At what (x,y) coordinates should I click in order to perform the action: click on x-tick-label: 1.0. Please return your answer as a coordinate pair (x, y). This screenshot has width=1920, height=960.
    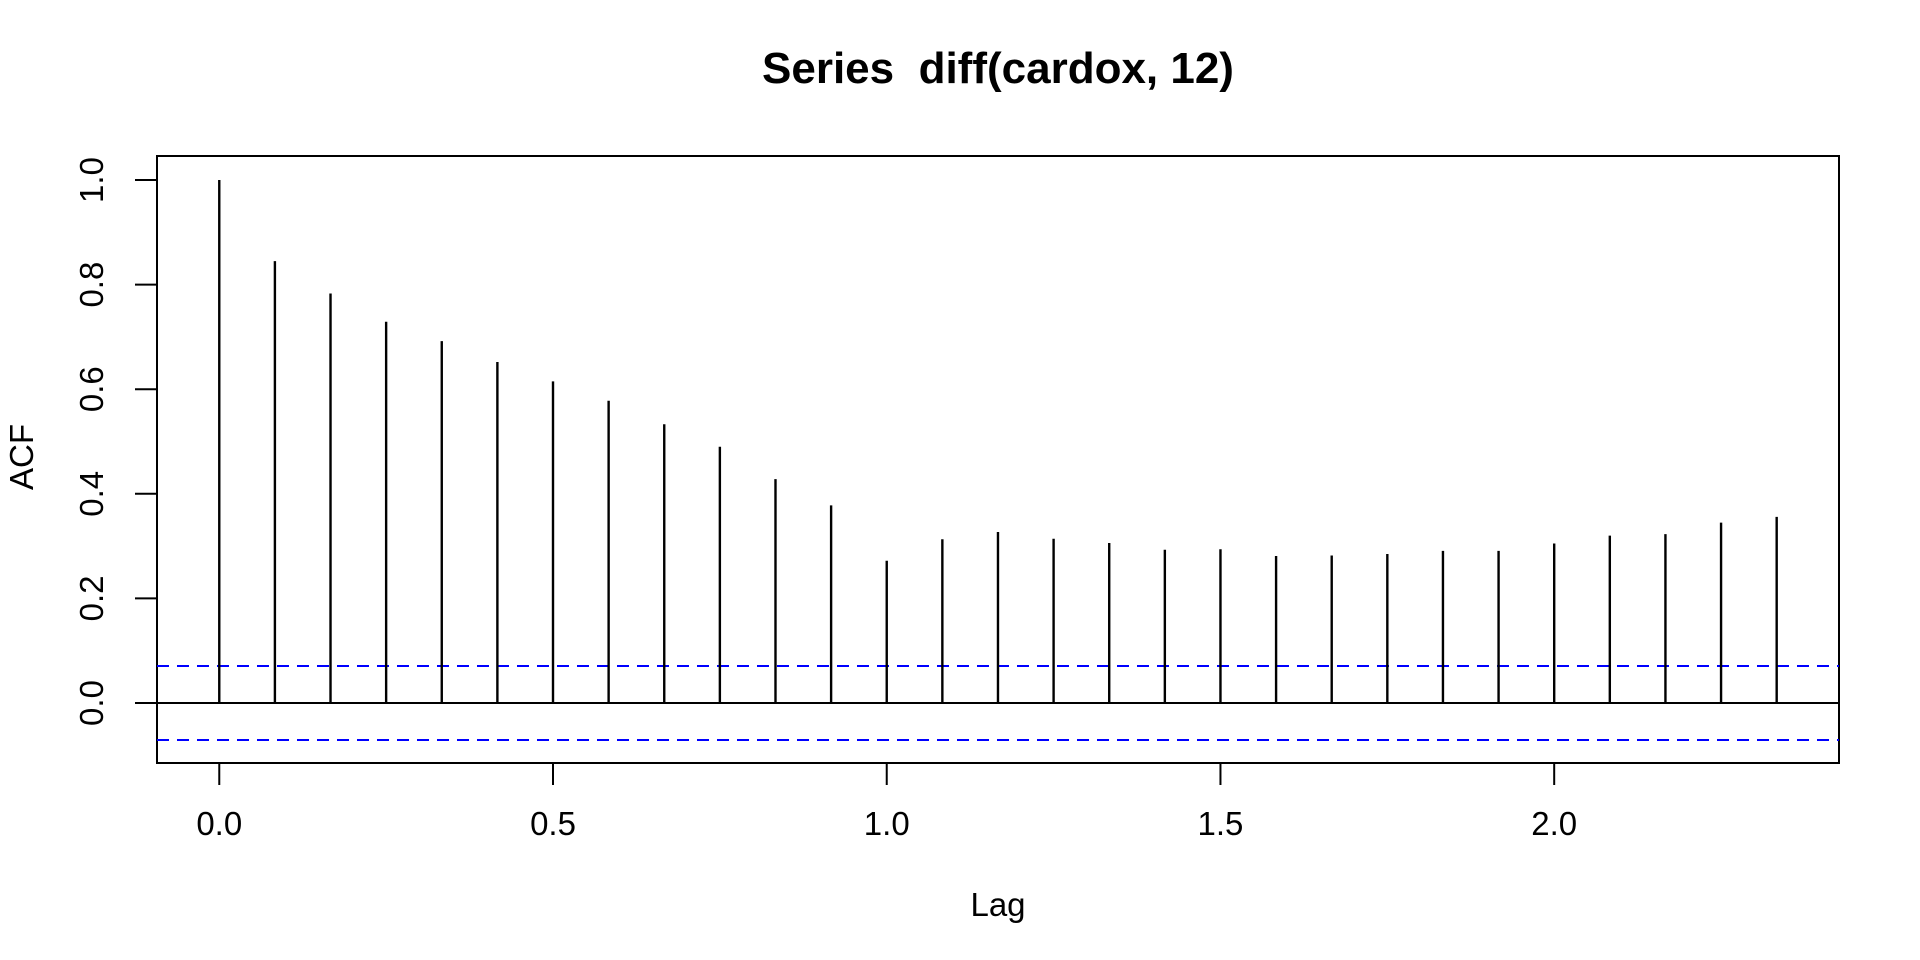
    Looking at the image, I should click on (887, 823).